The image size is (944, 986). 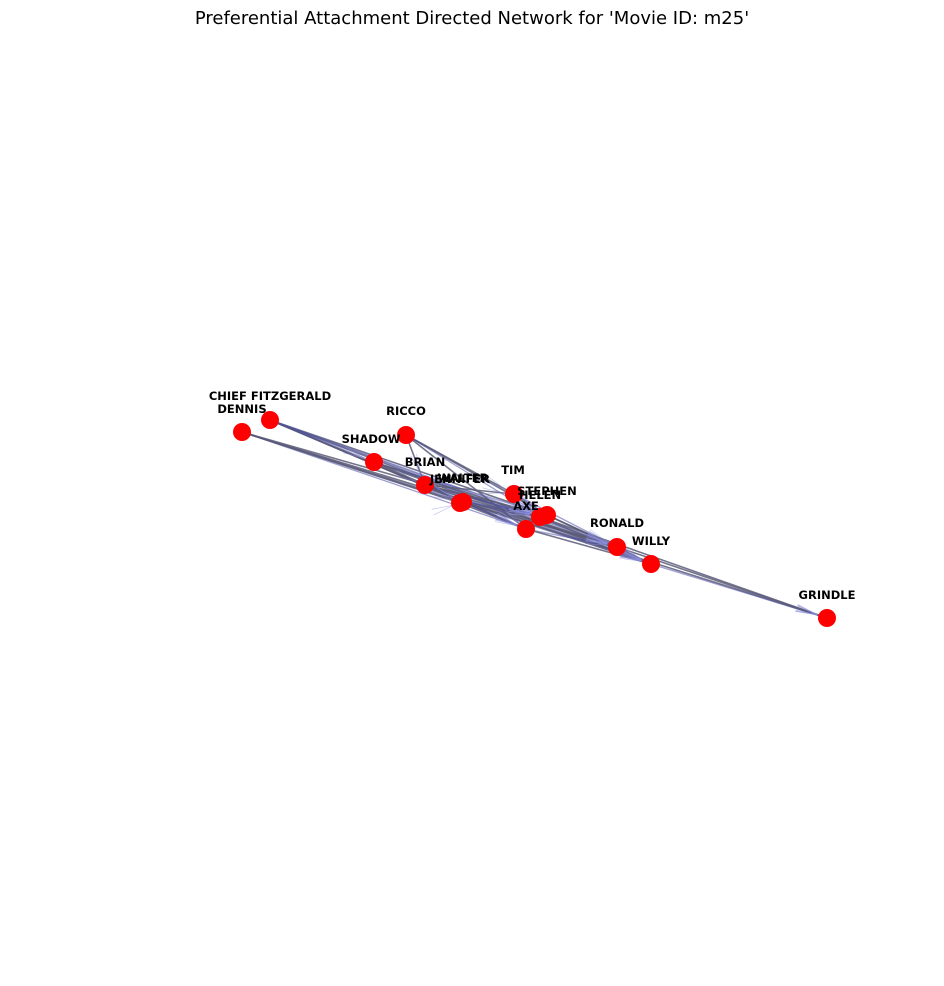 I want to click on arrowhead-helen-to-willy, so click(x=631, y=554).